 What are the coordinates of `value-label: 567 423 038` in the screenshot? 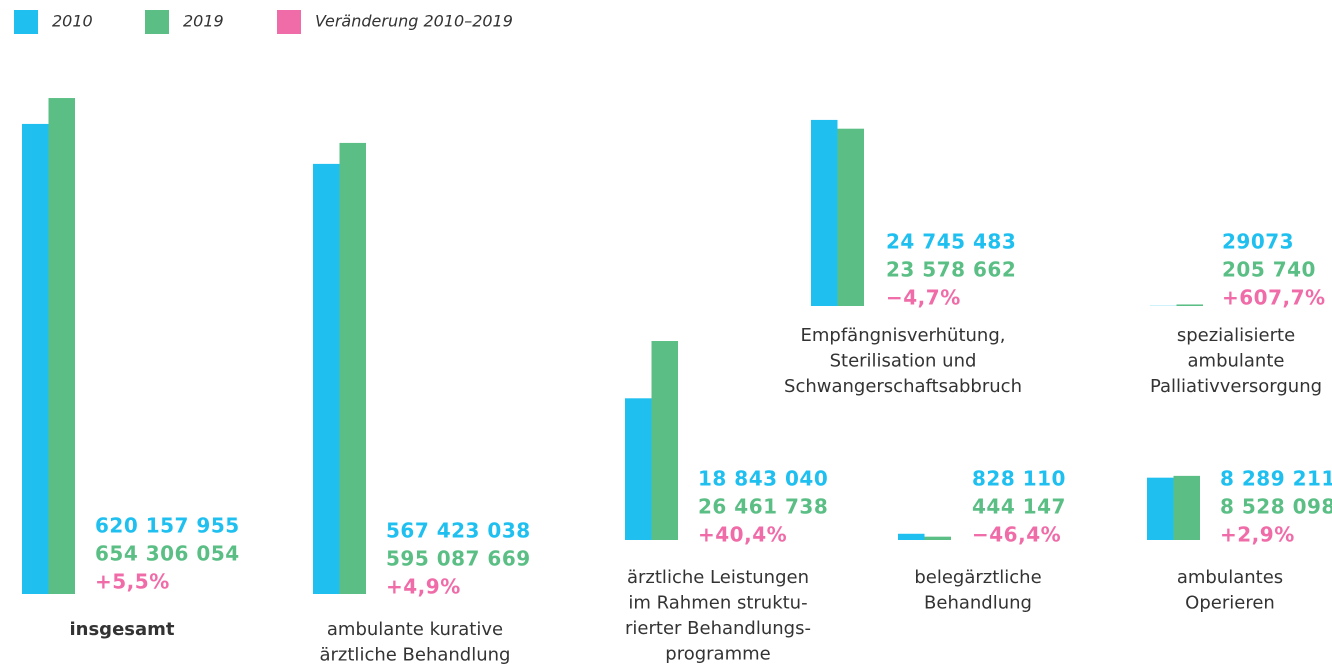 It's located at (458, 531).